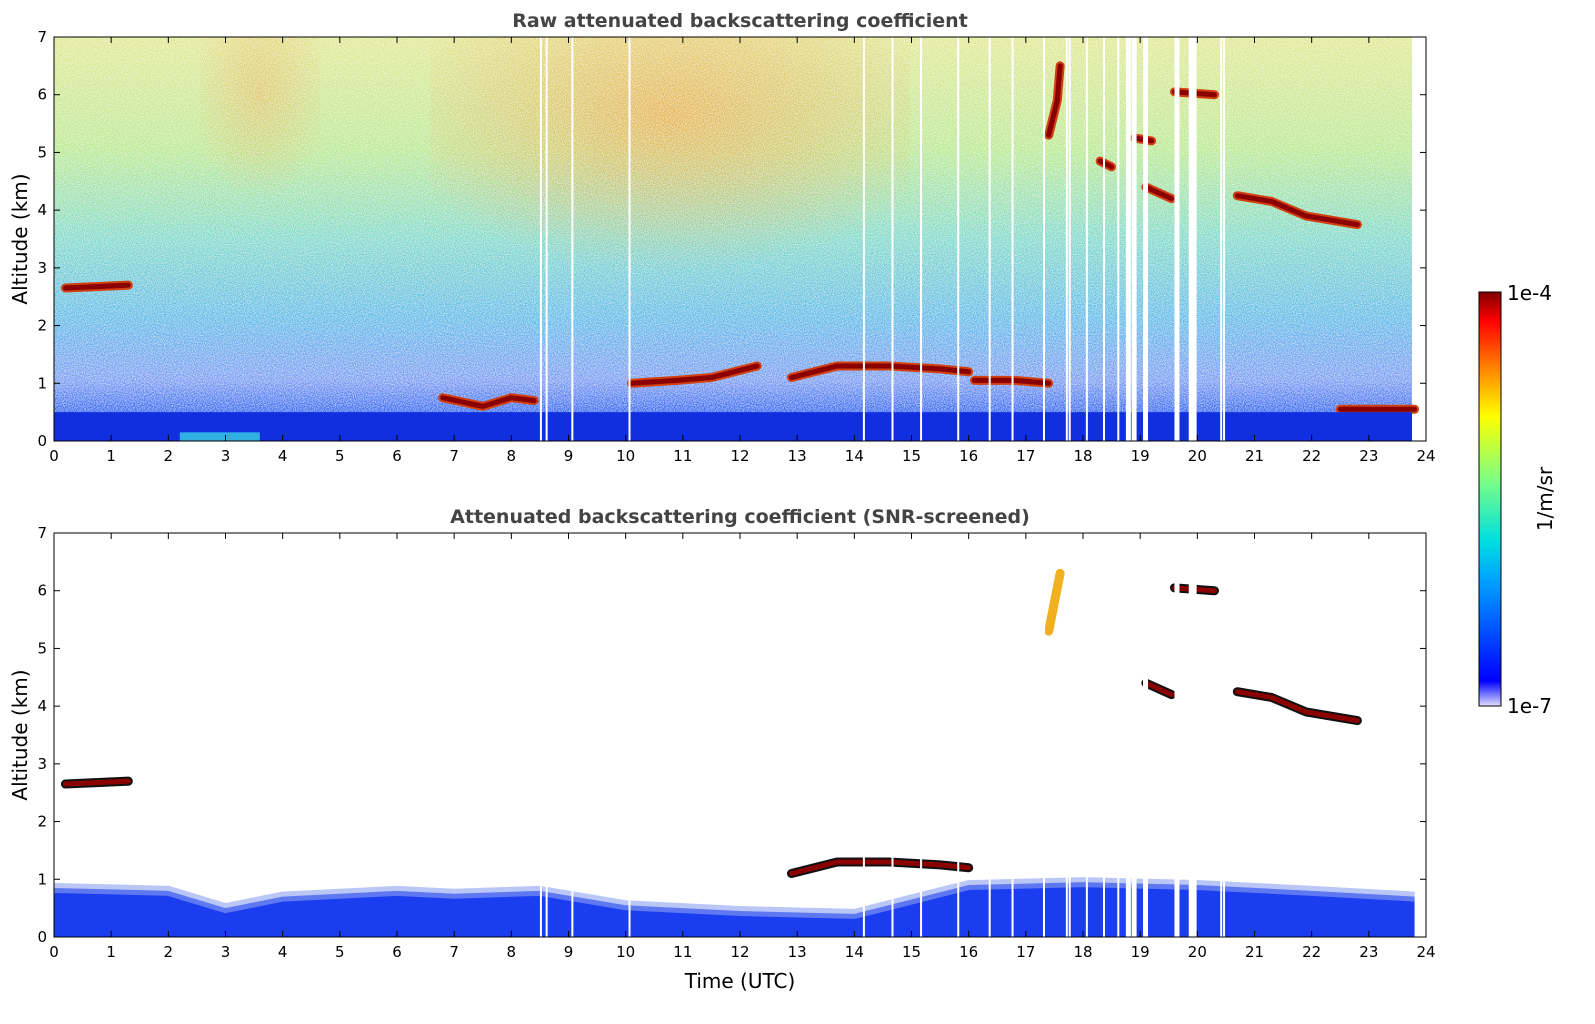 This screenshot has width=1595, height=1024. Describe the element at coordinates (42, 937) in the screenshot. I see `y-tick-label: 0` at that location.